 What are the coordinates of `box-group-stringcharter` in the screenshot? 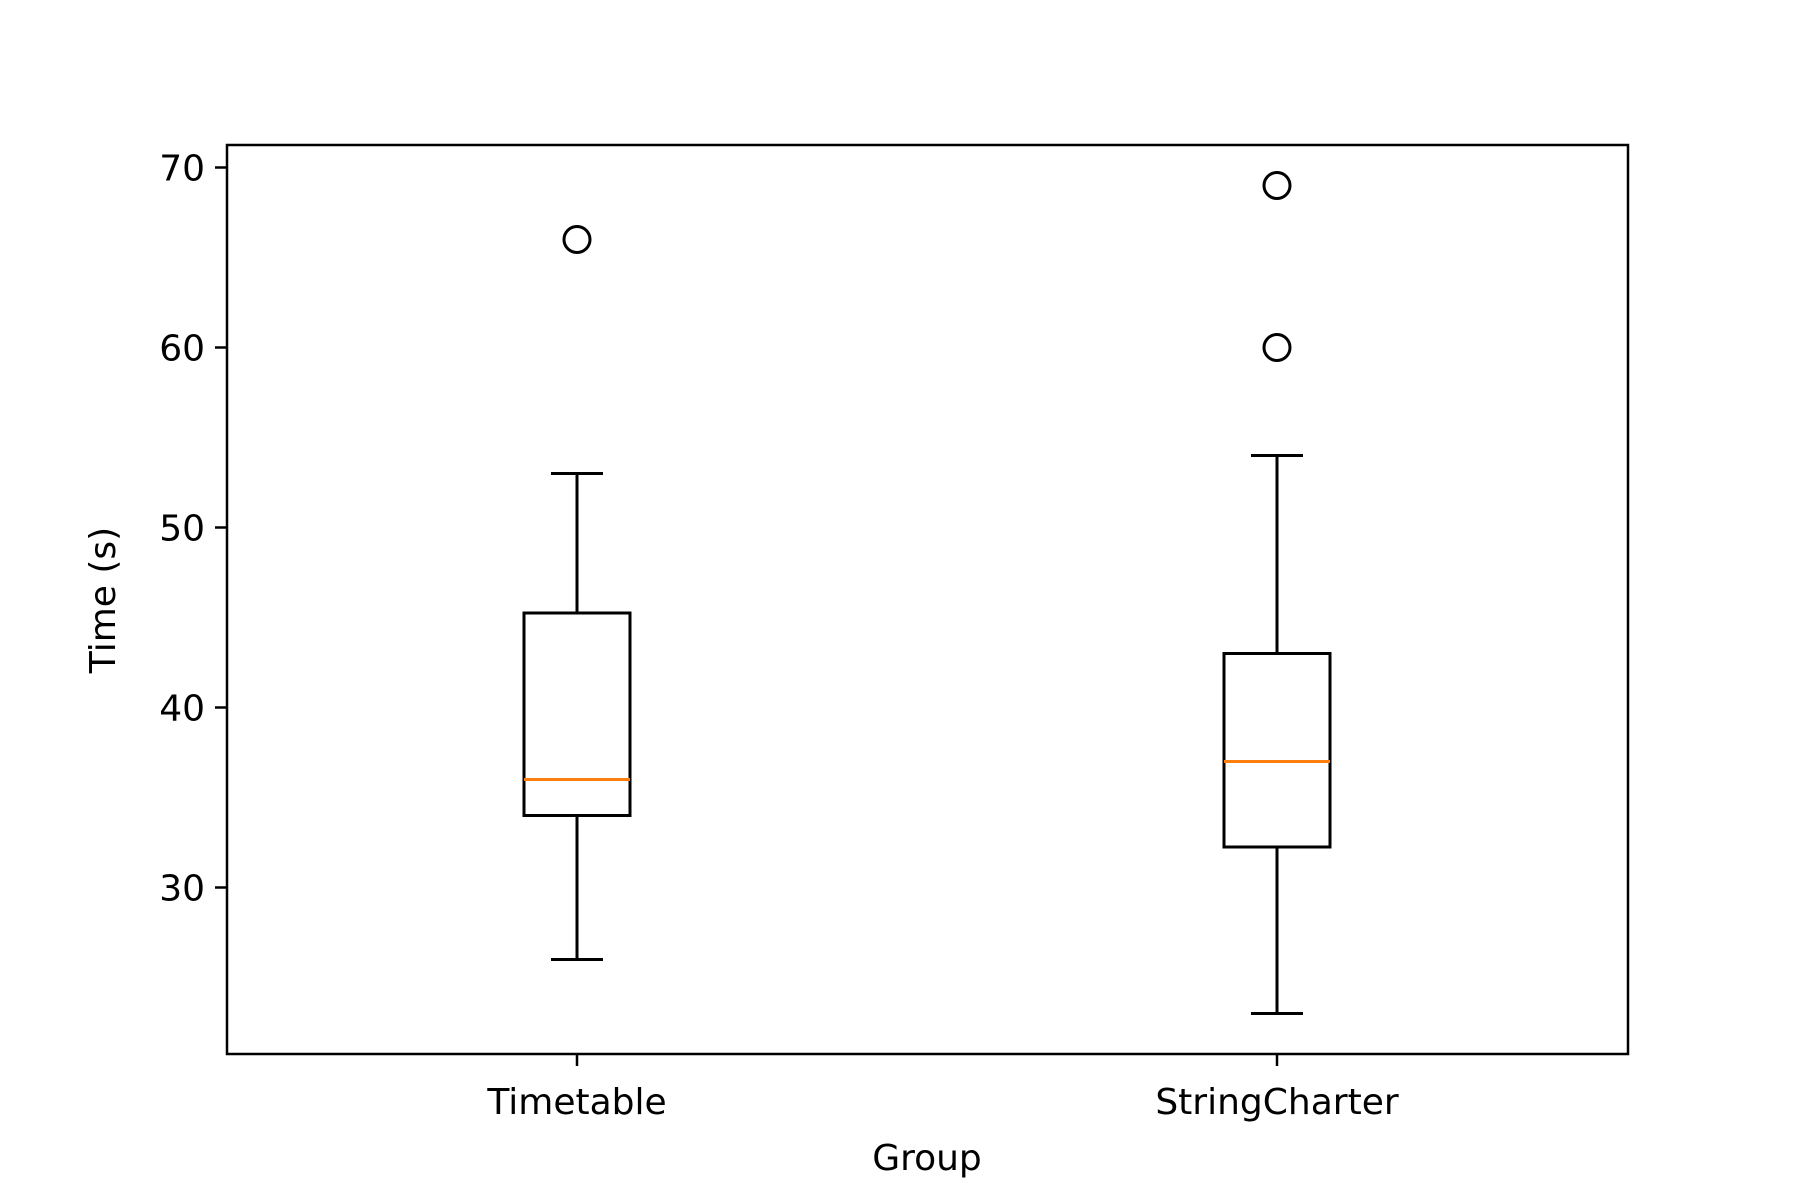 It's located at (1277, 593).